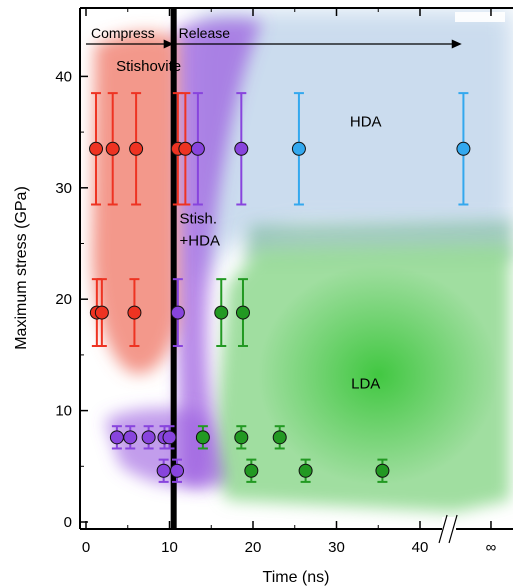 Image resolution: width=513 pixels, height=587 pixels. Describe the element at coordinates (420, 547) in the screenshot. I see `x-tick-label: 40` at that location.